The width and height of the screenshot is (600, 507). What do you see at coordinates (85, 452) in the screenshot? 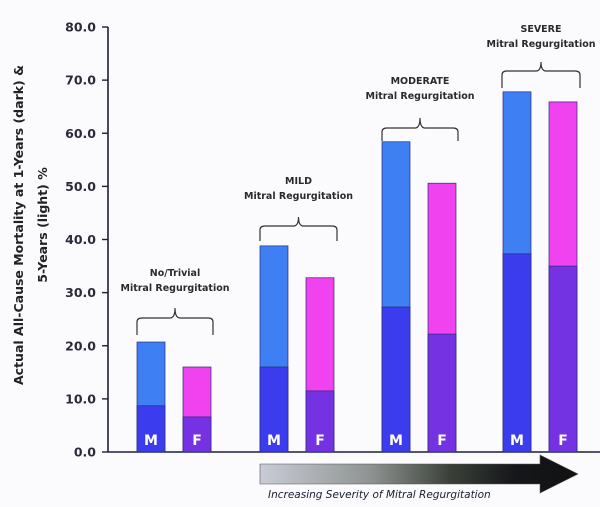
I see `y-tick-label: 0.0` at bounding box center [85, 452].